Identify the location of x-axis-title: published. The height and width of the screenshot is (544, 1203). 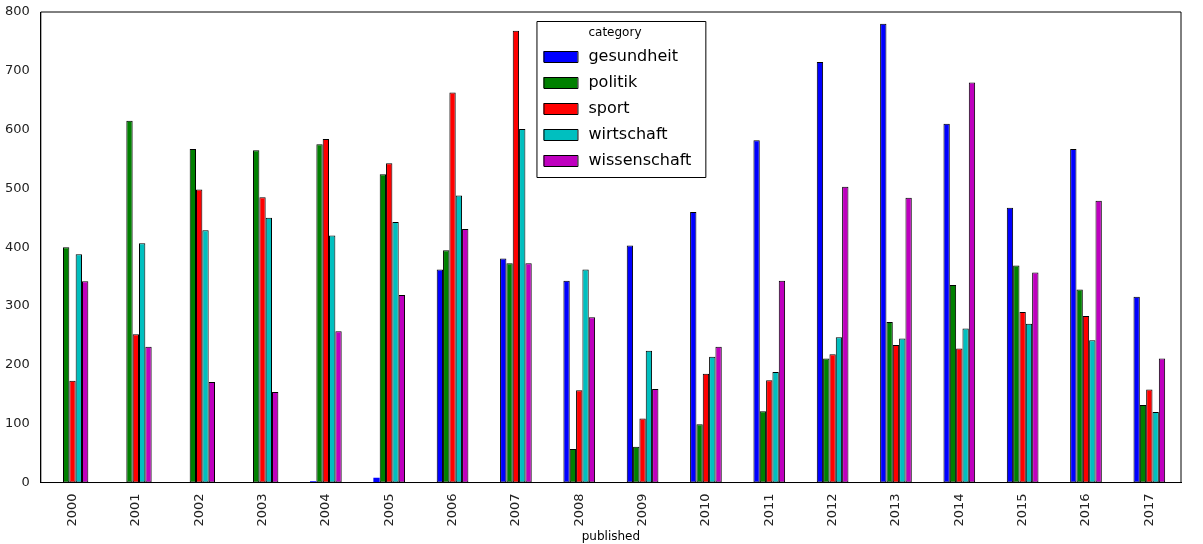
(611, 535).